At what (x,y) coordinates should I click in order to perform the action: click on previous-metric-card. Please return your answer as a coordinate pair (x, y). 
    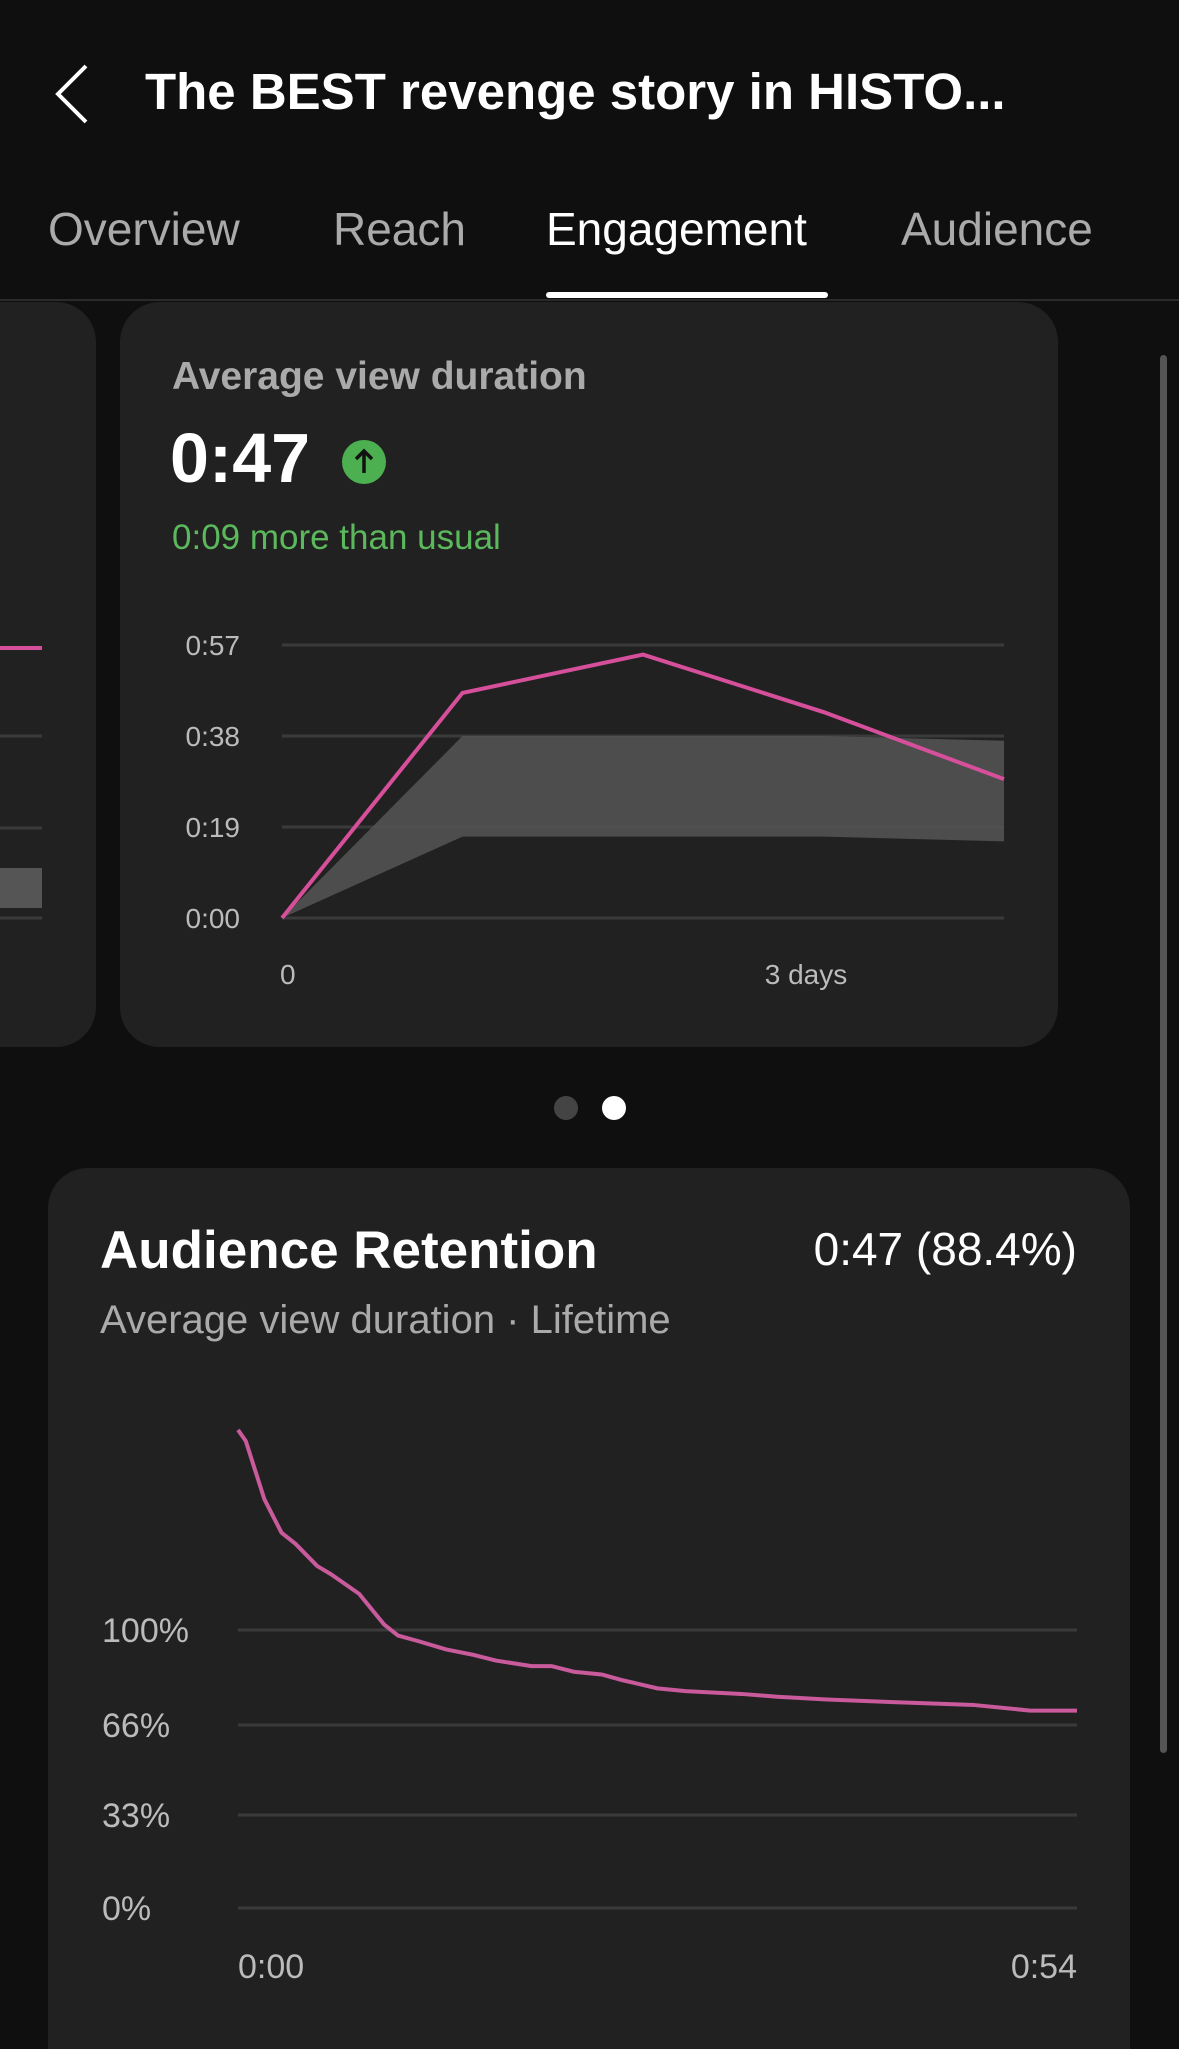
    Looking at the image, I should click on (48, 674).